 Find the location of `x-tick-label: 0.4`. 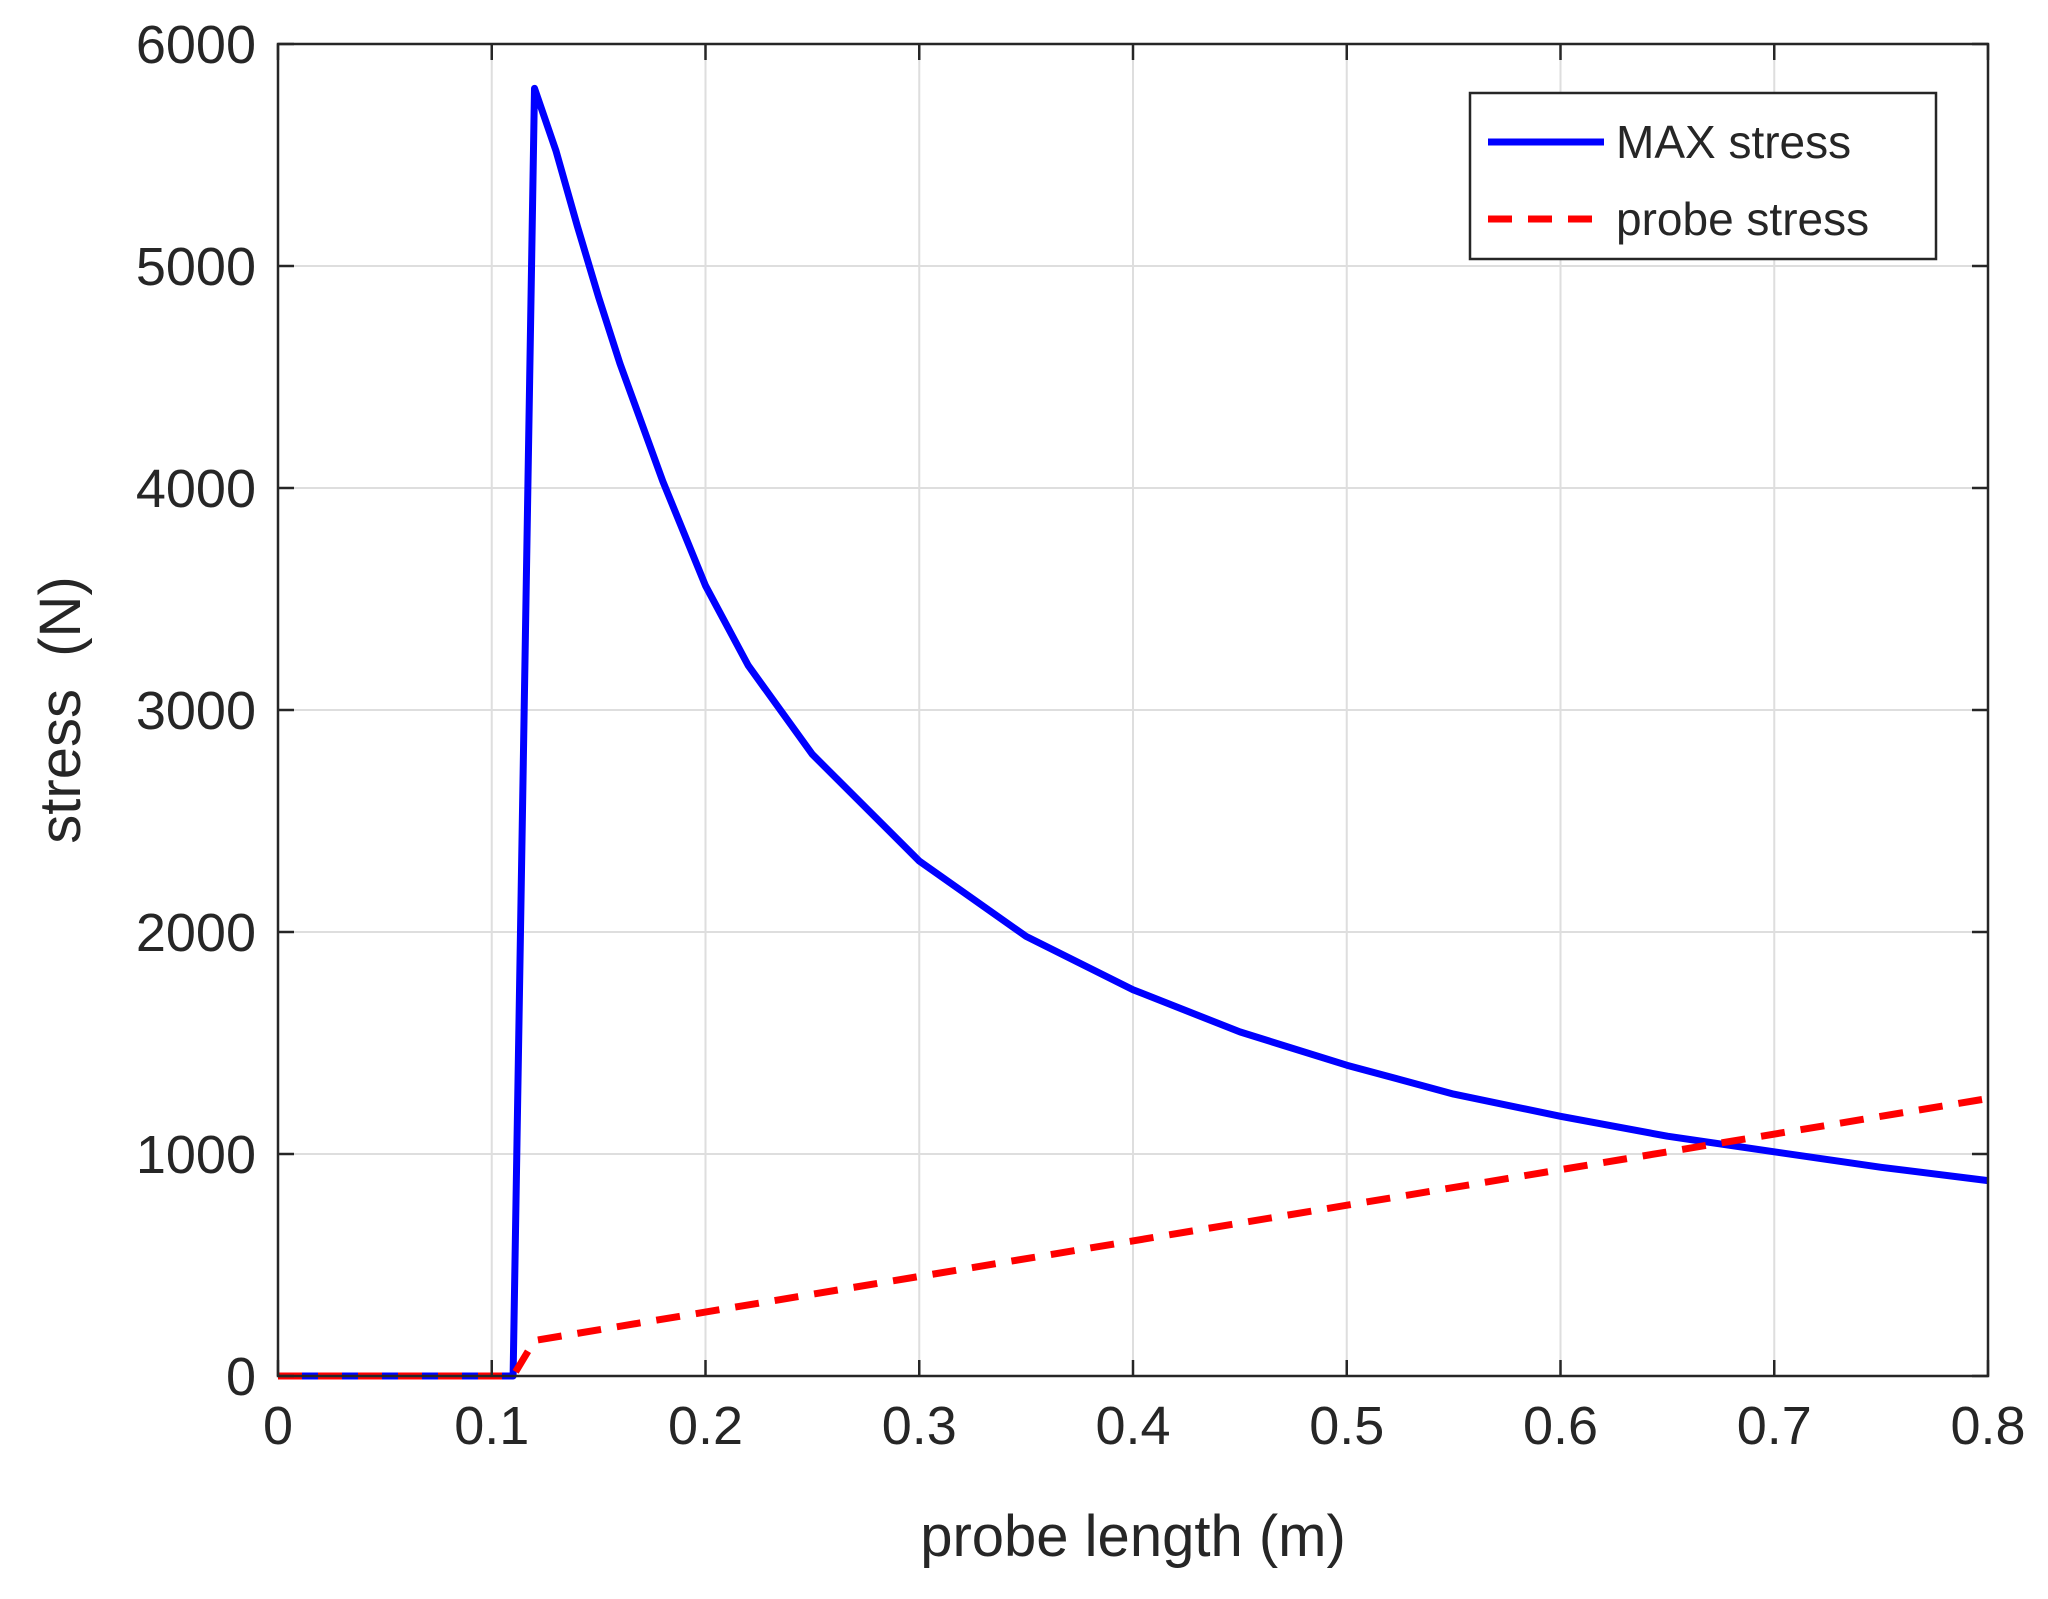

x-tick-label: 0.4 is located at coordinates (1132, 1426).